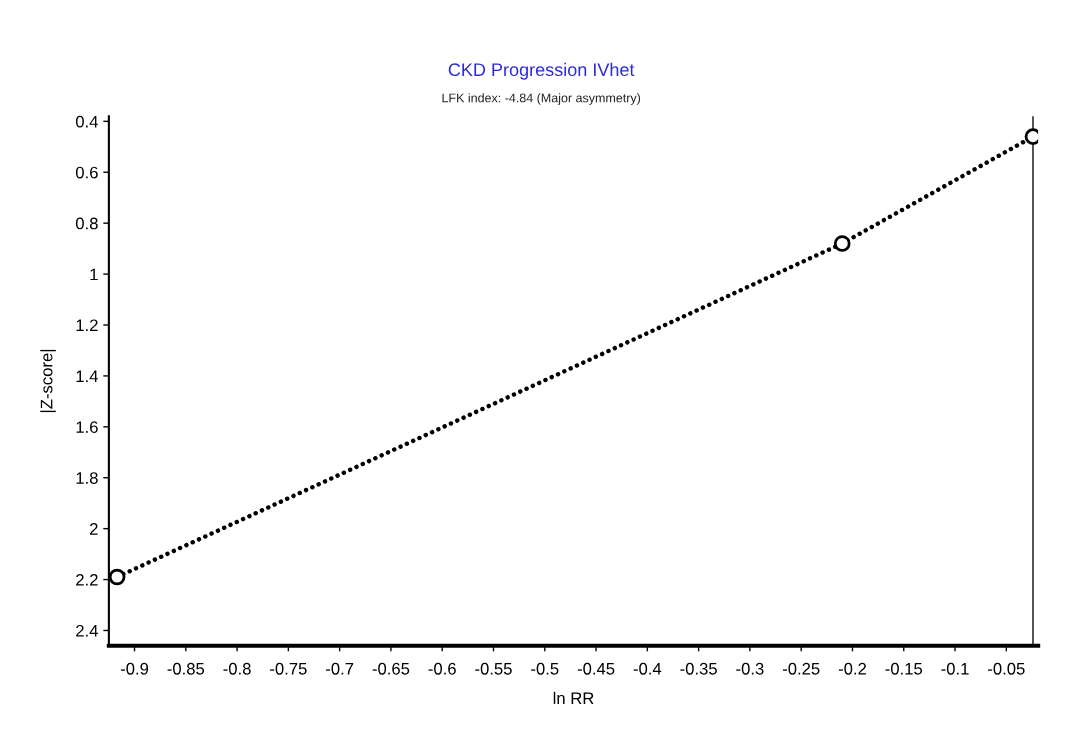 The height and width of the screenshot is (750, 1078). What do you see at coordinates (87, 478) in the screenshot?
I see `y-tick-label: 1.8` at bounding box center [87, 478].